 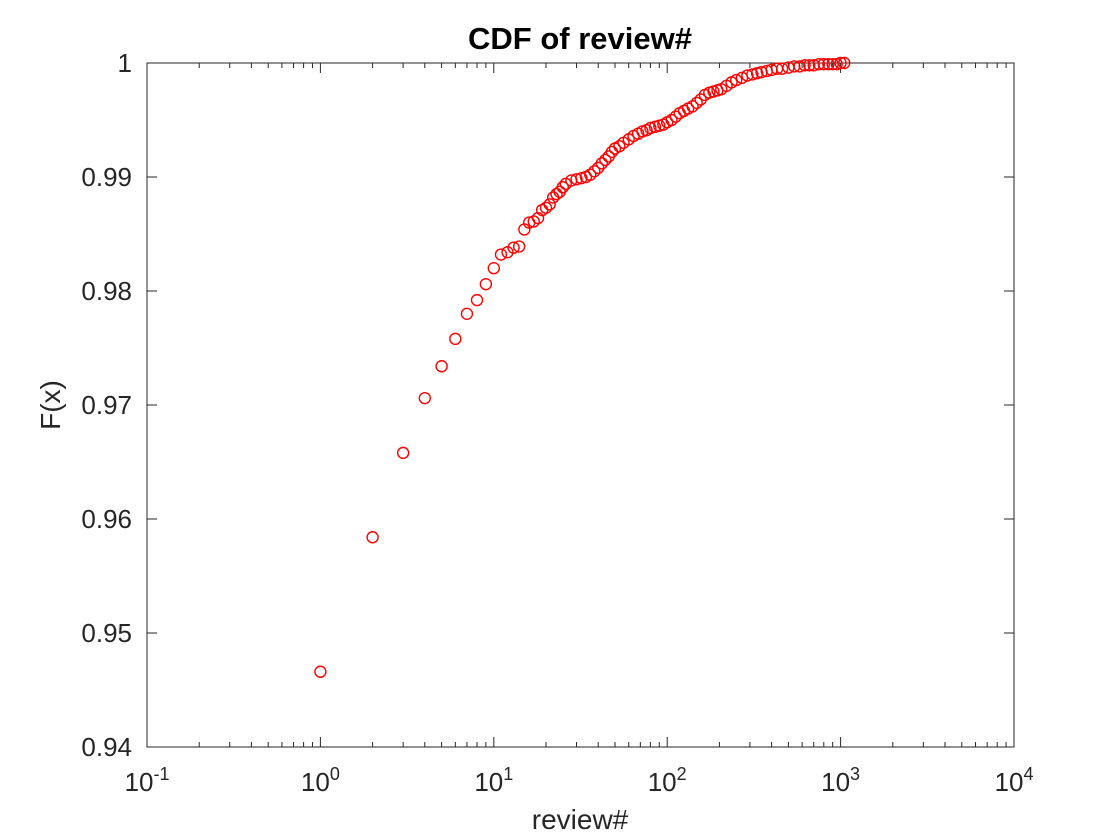 I want to click on x-tick-label-exponent: -1, so click(x=161, y=774).